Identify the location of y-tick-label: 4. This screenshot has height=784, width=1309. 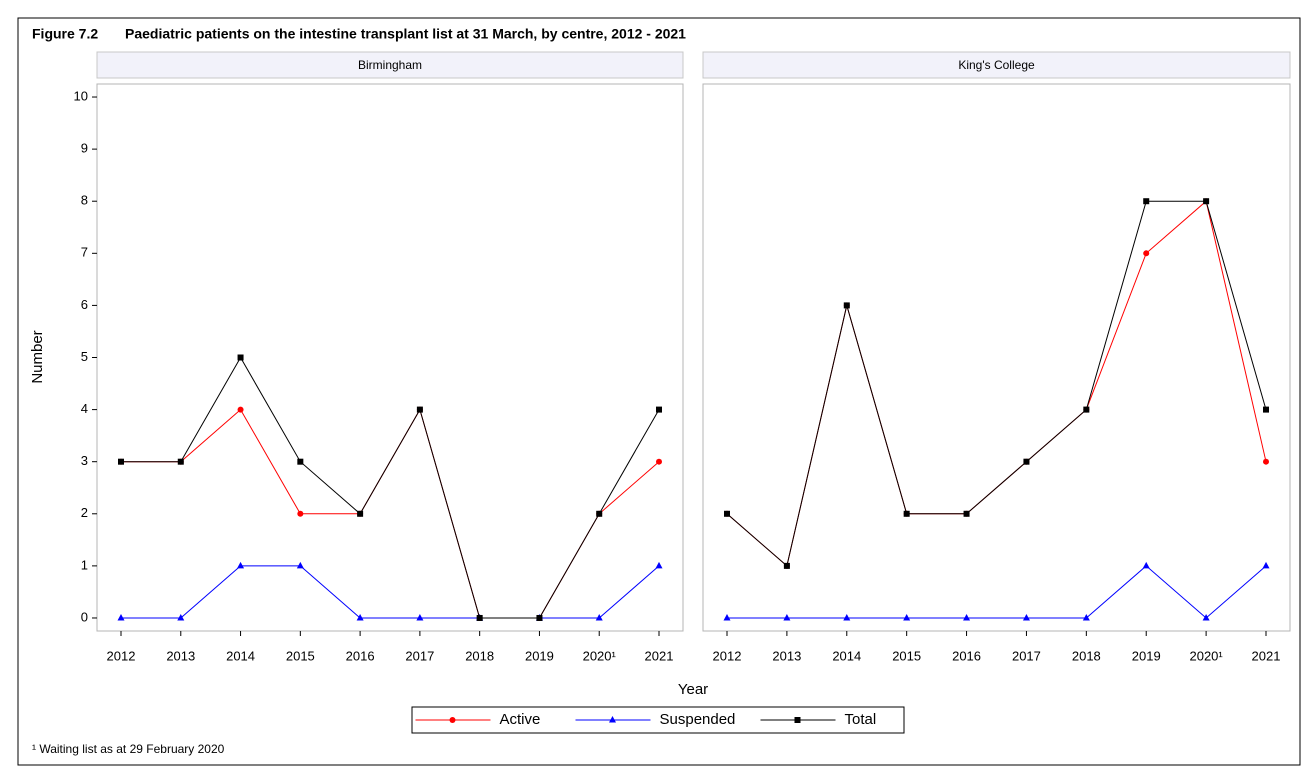
(84, 408).